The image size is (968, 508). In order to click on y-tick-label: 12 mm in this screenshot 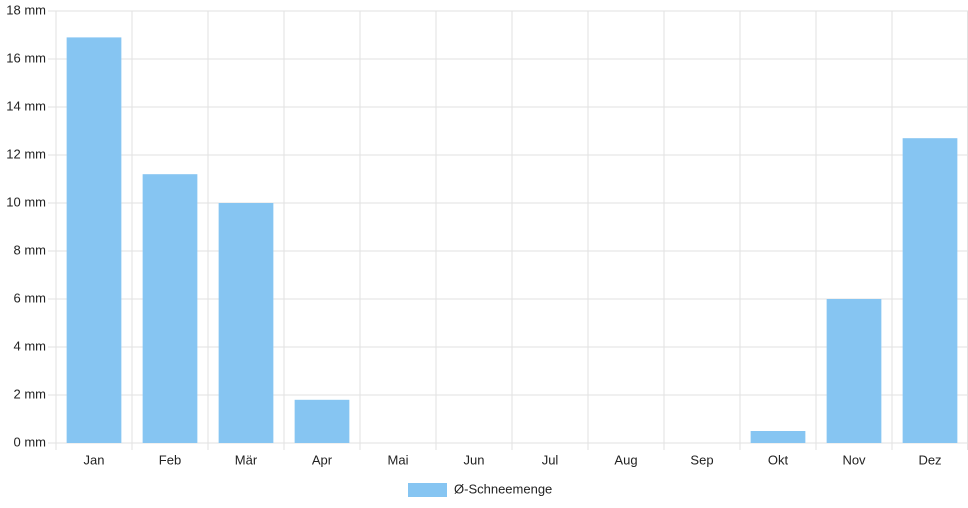, I will do `click(26, 153)`.